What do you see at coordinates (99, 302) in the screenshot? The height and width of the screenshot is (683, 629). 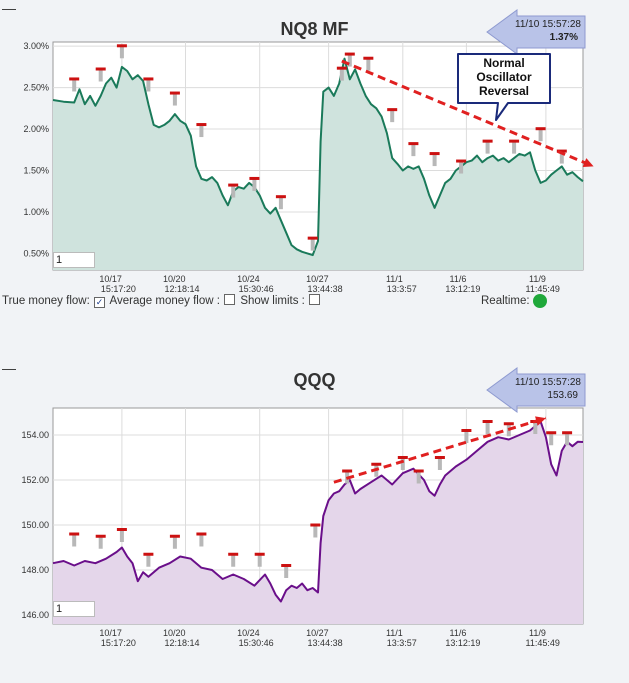 I see `true-money-flow-checkbox: ✓` at bounding box center [99, 302].